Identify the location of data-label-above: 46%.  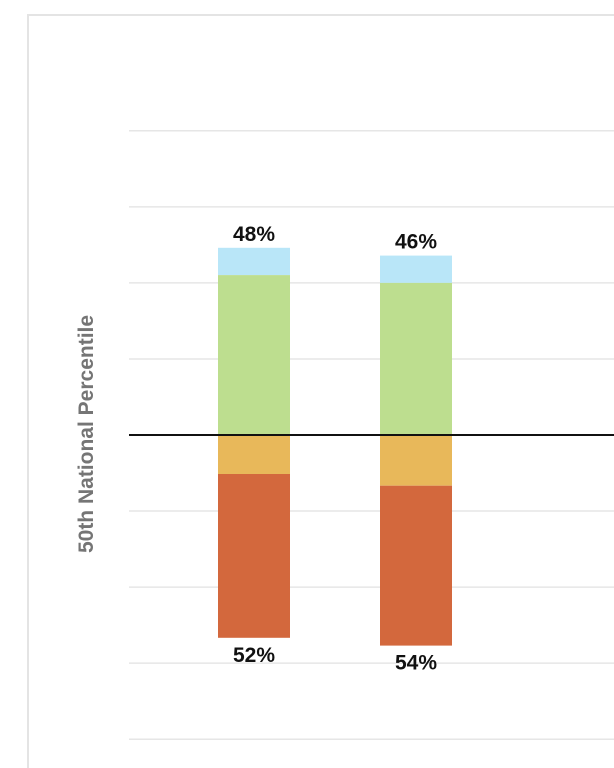
(416, 242).